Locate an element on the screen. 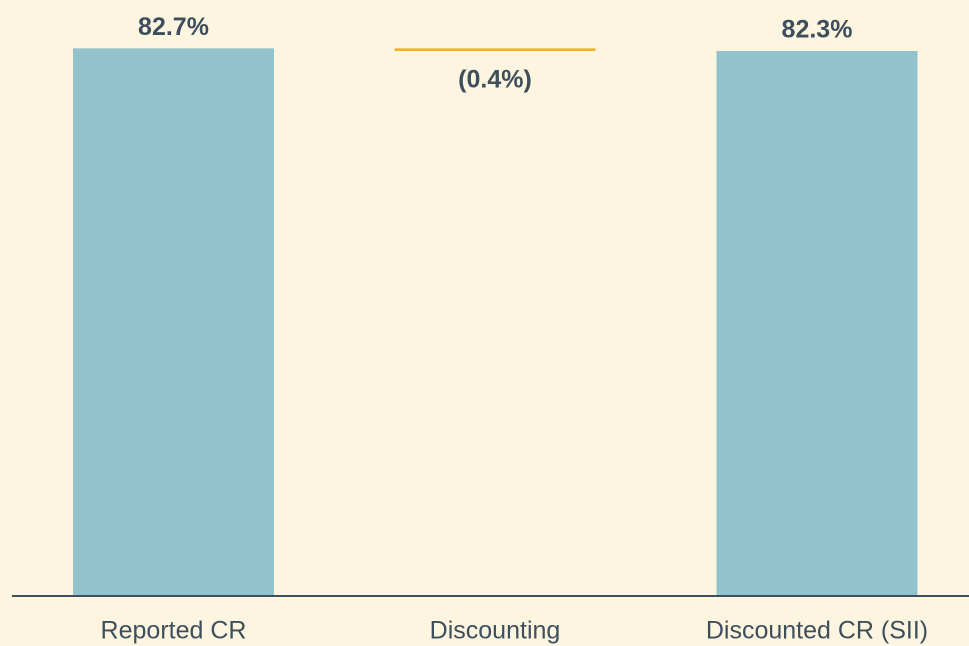  x-tick-label: Discounting is located at coordinates (495, 631).